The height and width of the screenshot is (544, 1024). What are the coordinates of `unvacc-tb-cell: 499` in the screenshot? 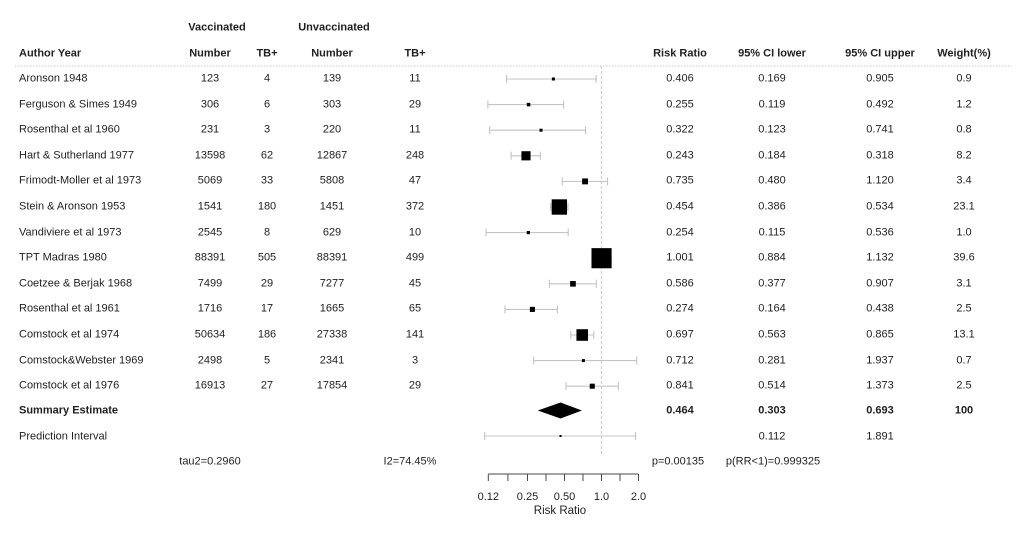 It's located at (415, 257).